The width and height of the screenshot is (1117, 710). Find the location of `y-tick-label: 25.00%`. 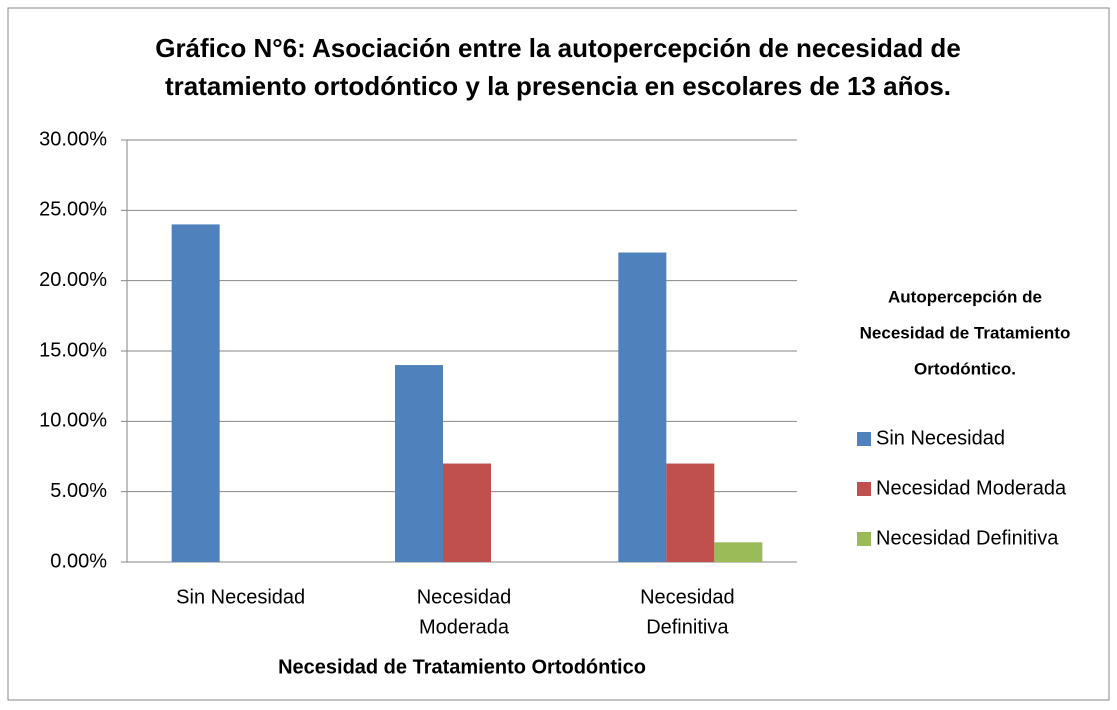

y-tick-label: 25.00% is located at coordinates (73, 210).